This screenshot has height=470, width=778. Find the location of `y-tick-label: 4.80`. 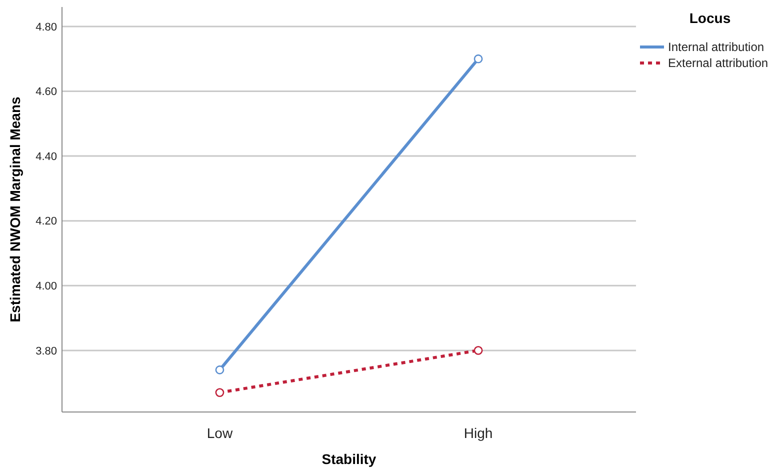

y-tick-label: 4.80 is located at coordinates (46, 27).